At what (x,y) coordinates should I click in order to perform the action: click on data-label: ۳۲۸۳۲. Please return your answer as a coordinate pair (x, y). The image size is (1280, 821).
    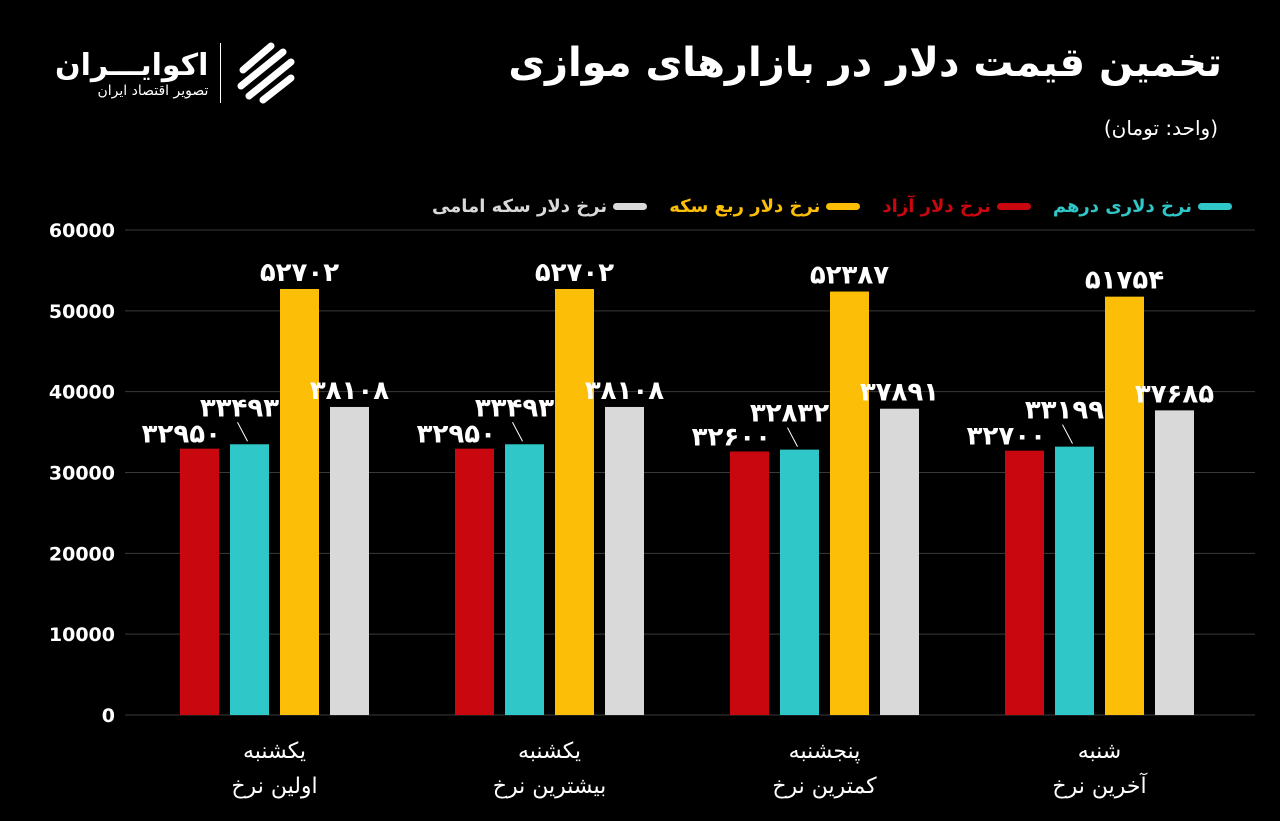
    Looking at the image, I should click on (789, 414).